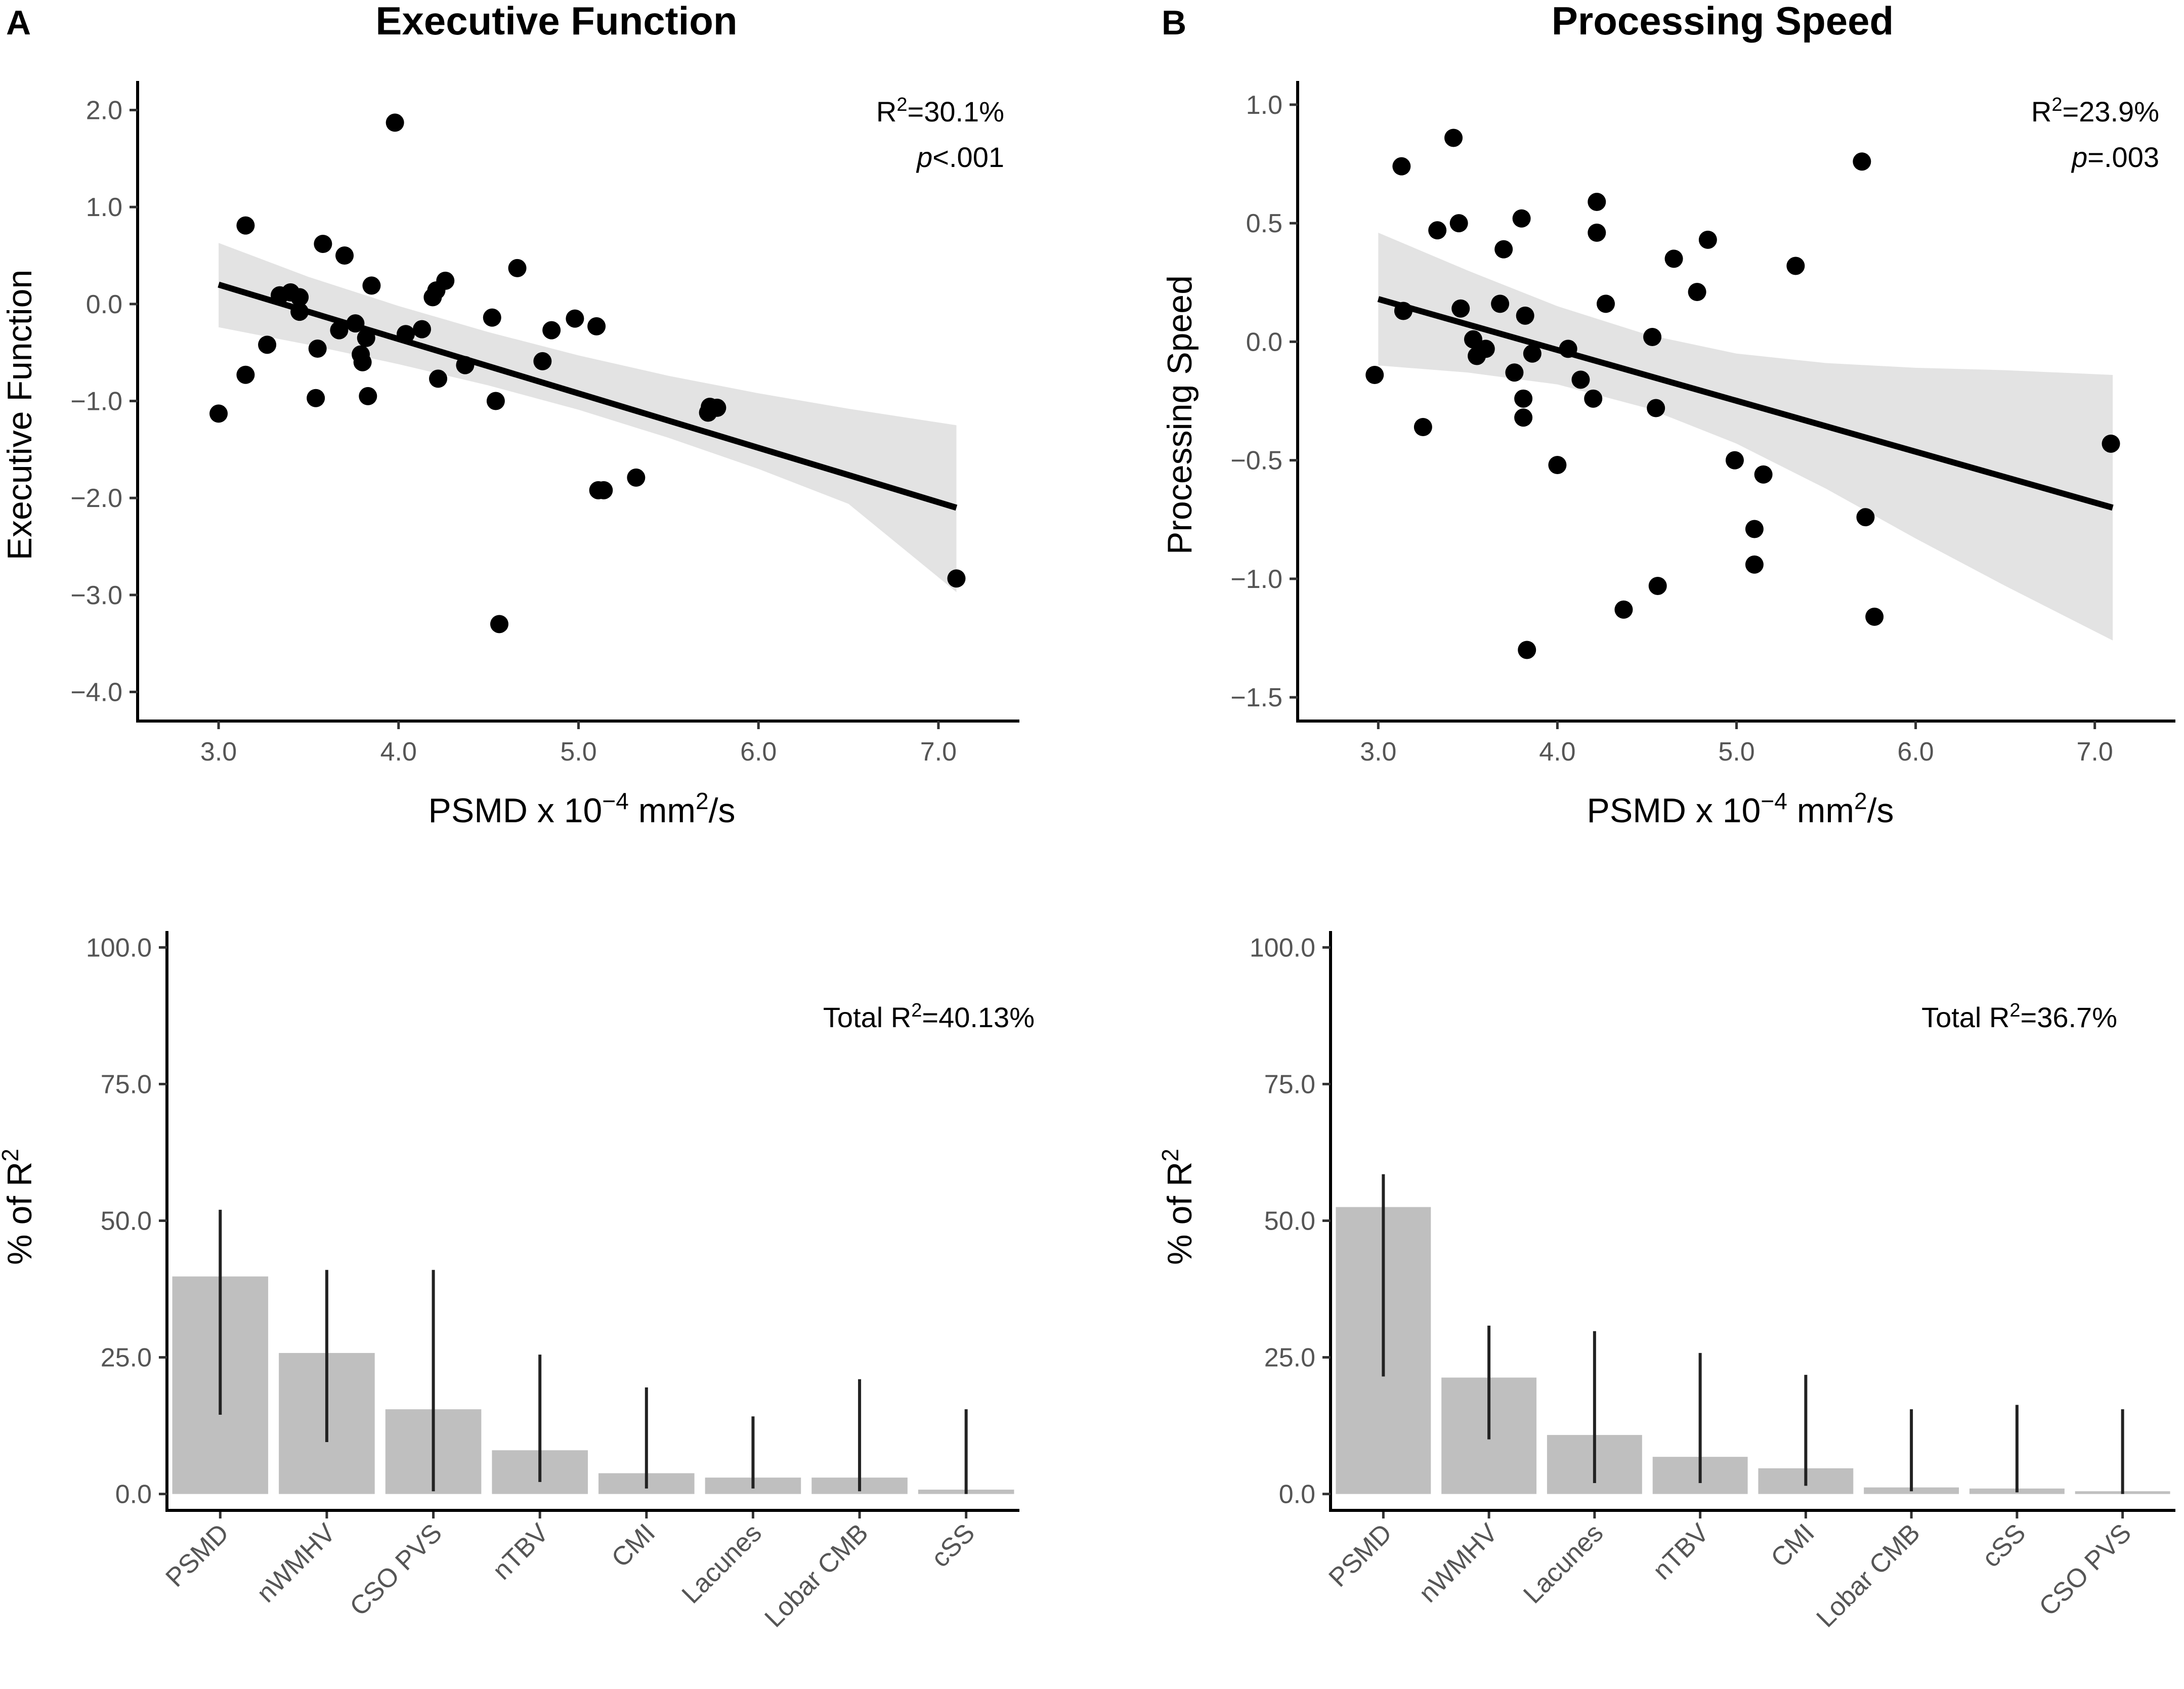 The width and height of the screenshot is (2184, 1689). I want to click on y-axis-label-percent-r2-a: % of R2, so click(20, 1207).